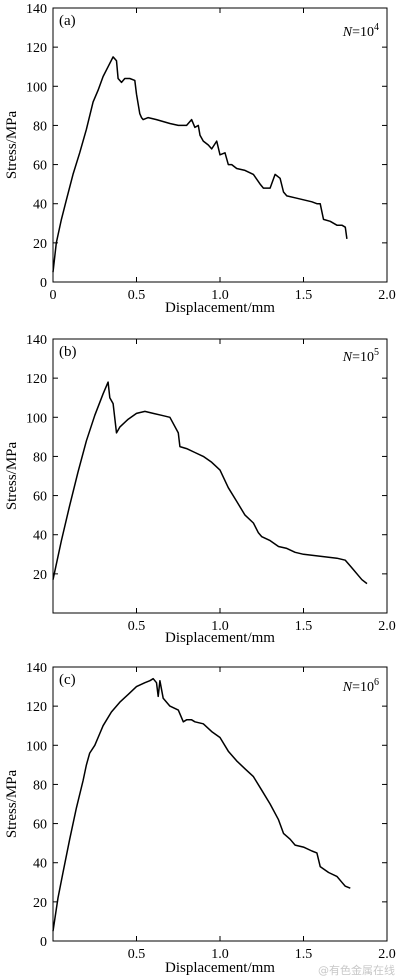 This screenshot has height=978, width=400. What do you see at coordinates (53, 295) in the screenshot?
I see `x-tick-label: 0` at bounding box center [53, 295].